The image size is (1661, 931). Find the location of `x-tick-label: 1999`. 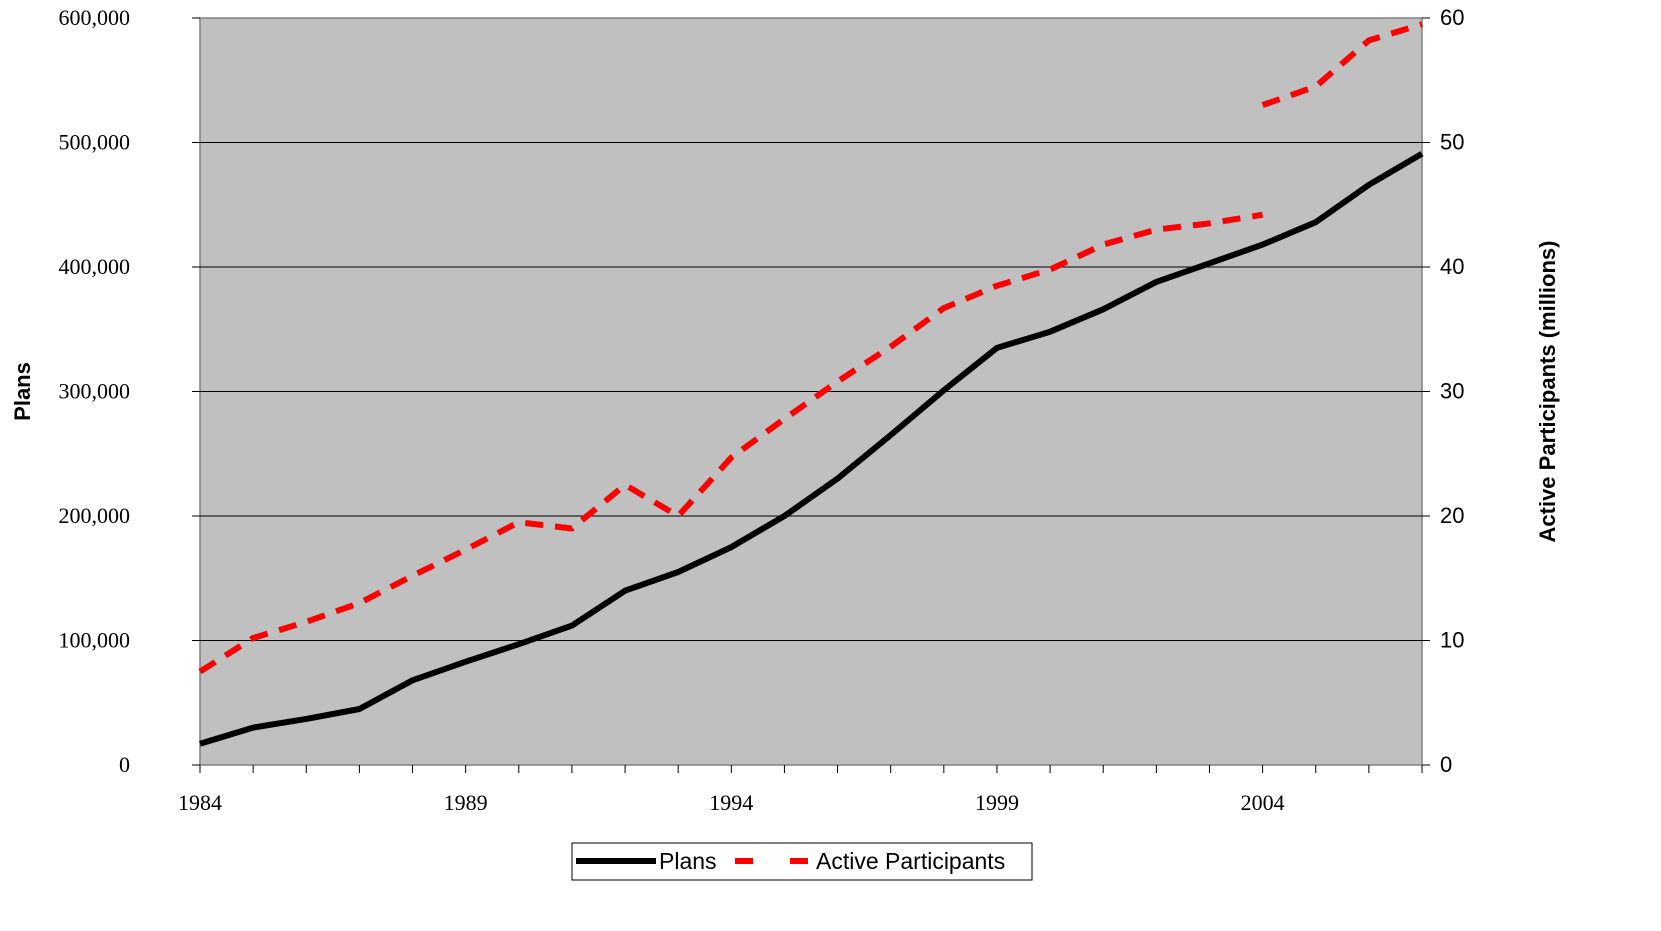

x-tick-label: 1999 is located at coordinates (997, 802).